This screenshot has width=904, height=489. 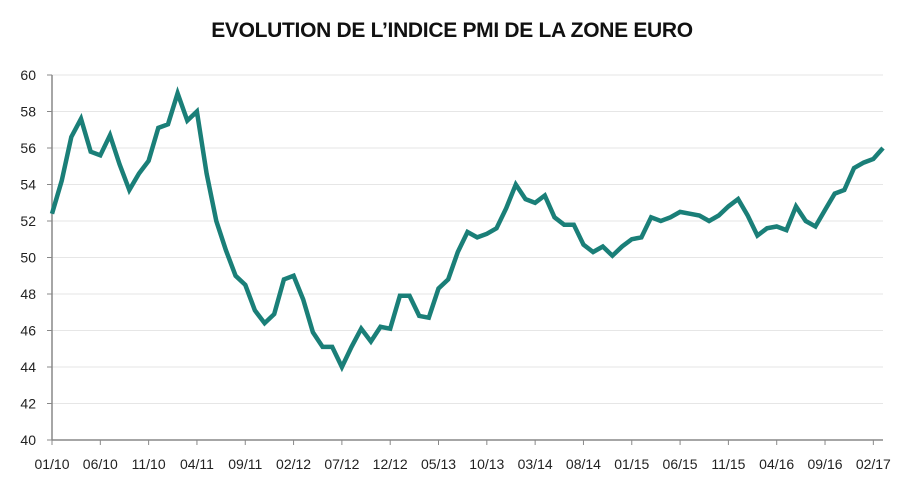 I want to click on y-tick-label: 58, so click(x=28, y=112).